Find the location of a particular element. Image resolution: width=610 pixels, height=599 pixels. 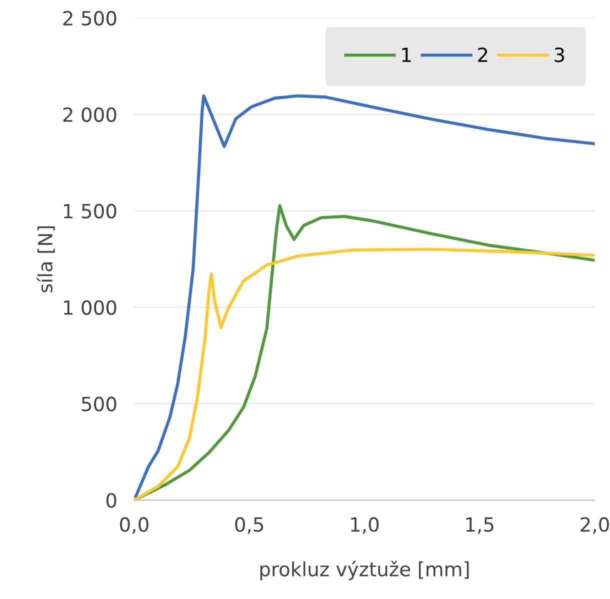

x-tick-label: 2,0 is located at coordinates (594, 525).